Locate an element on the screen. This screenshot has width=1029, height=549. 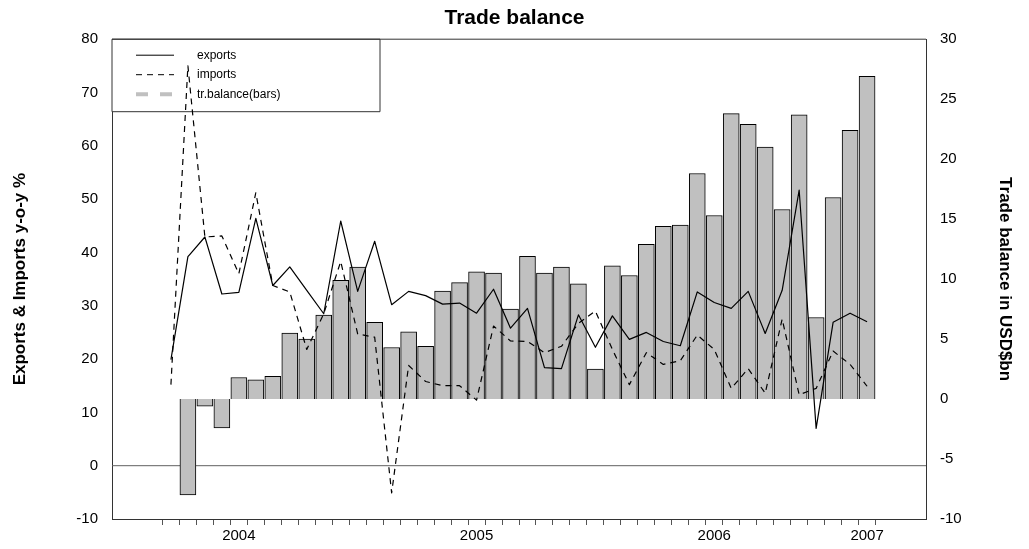
y-tick-label: 10 is located at coordinates (89, 411).